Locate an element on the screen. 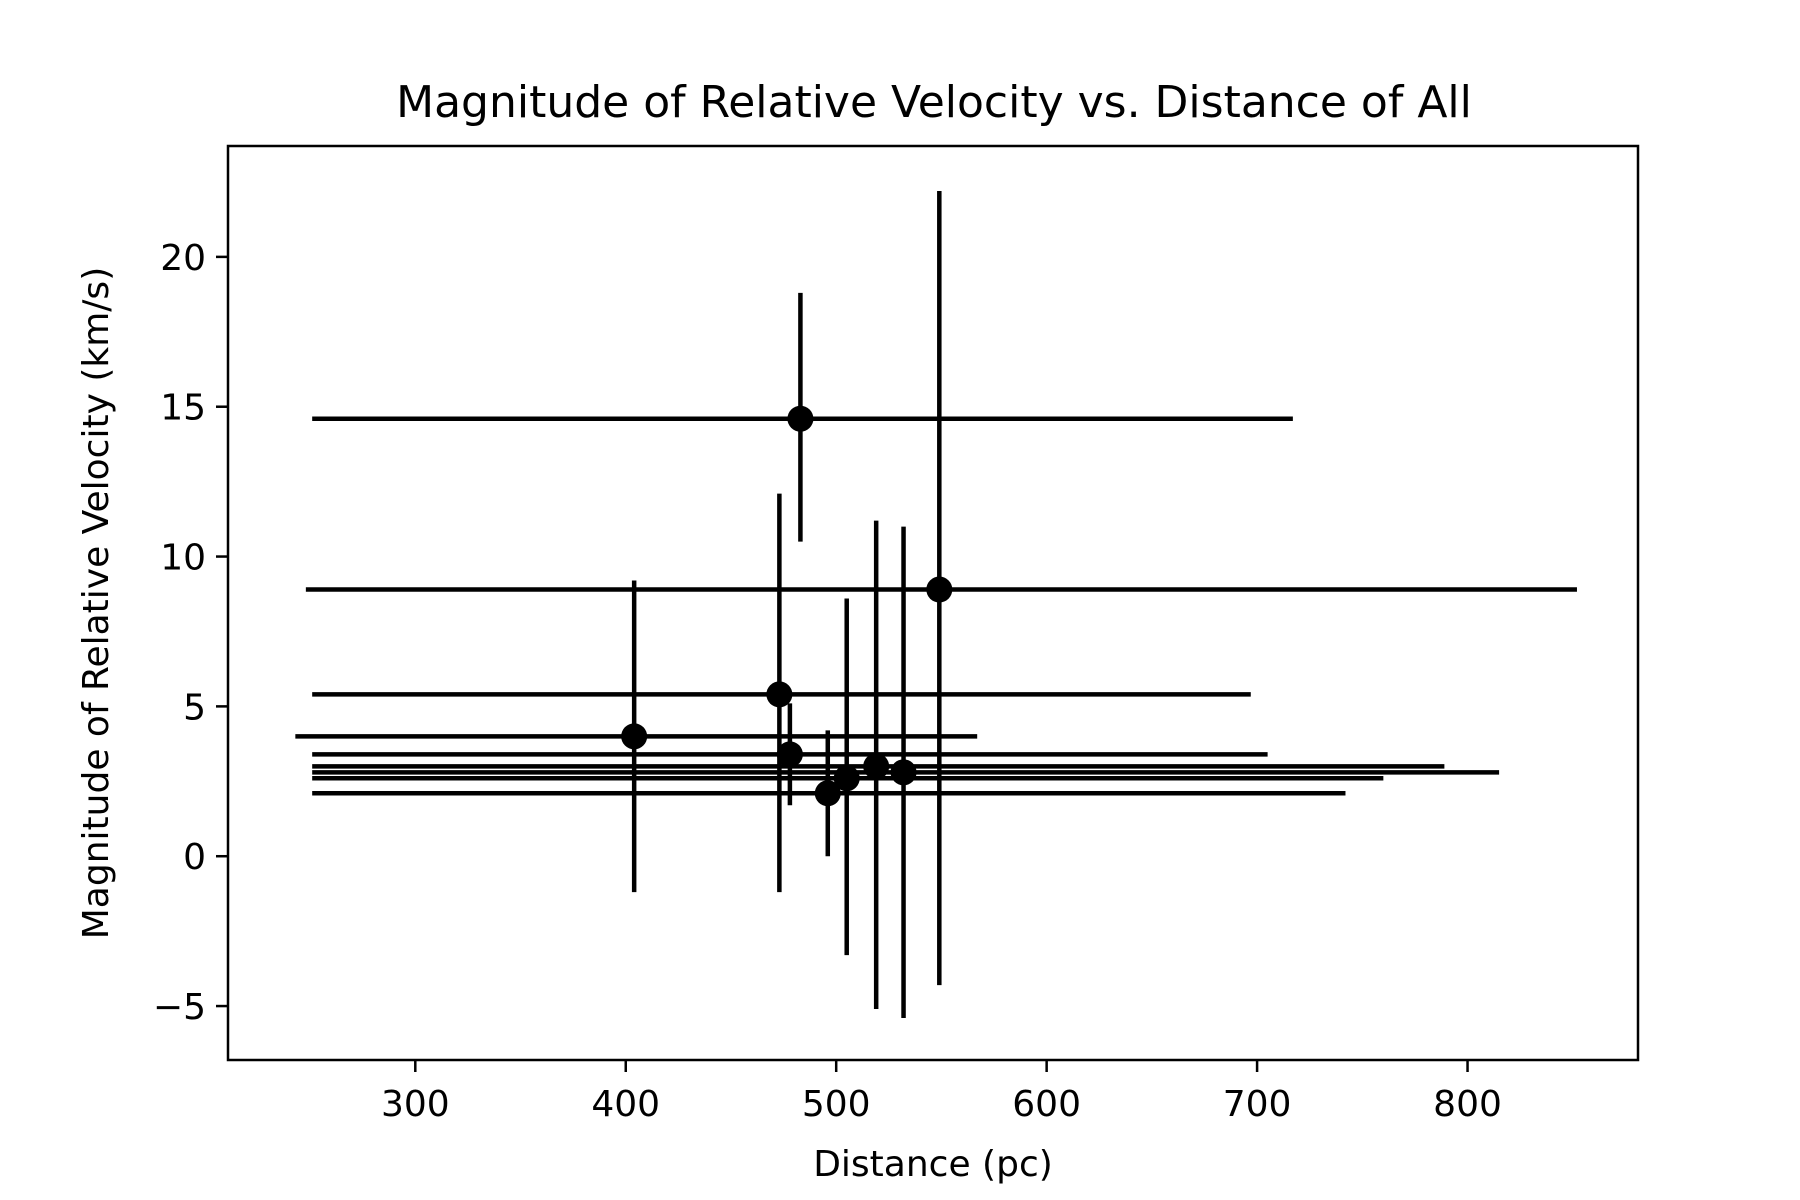 Image resolution: width=1800 pixels, height=1200 pixels. y-tick-label: 15 is located at coordinates (183, 408).